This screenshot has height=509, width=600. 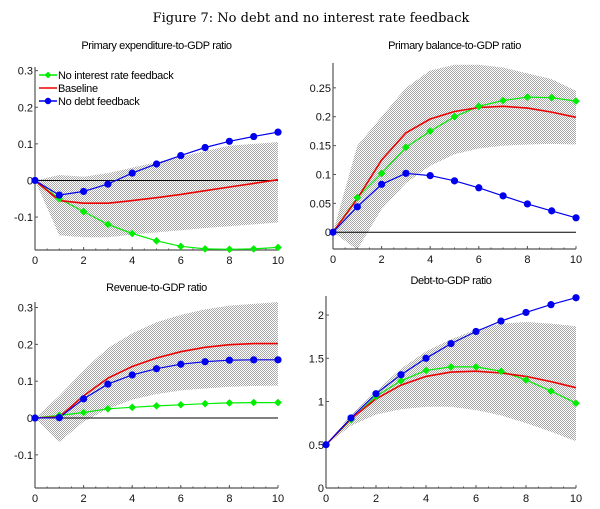 I want to click on legend-item-baseline: Baseline, so click(x=68, y=89).